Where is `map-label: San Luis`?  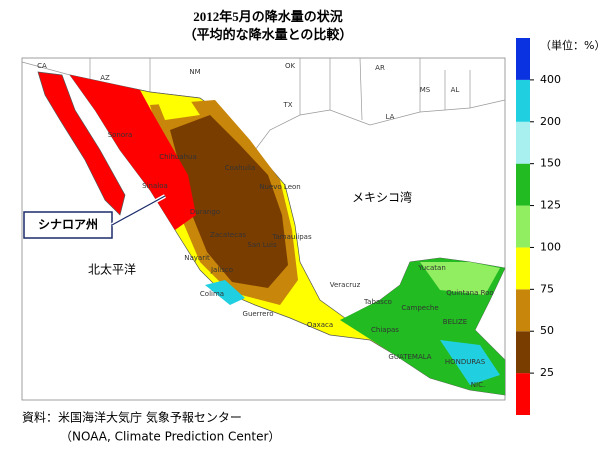 map-label: San Luis is located at coordinates (262, 245).